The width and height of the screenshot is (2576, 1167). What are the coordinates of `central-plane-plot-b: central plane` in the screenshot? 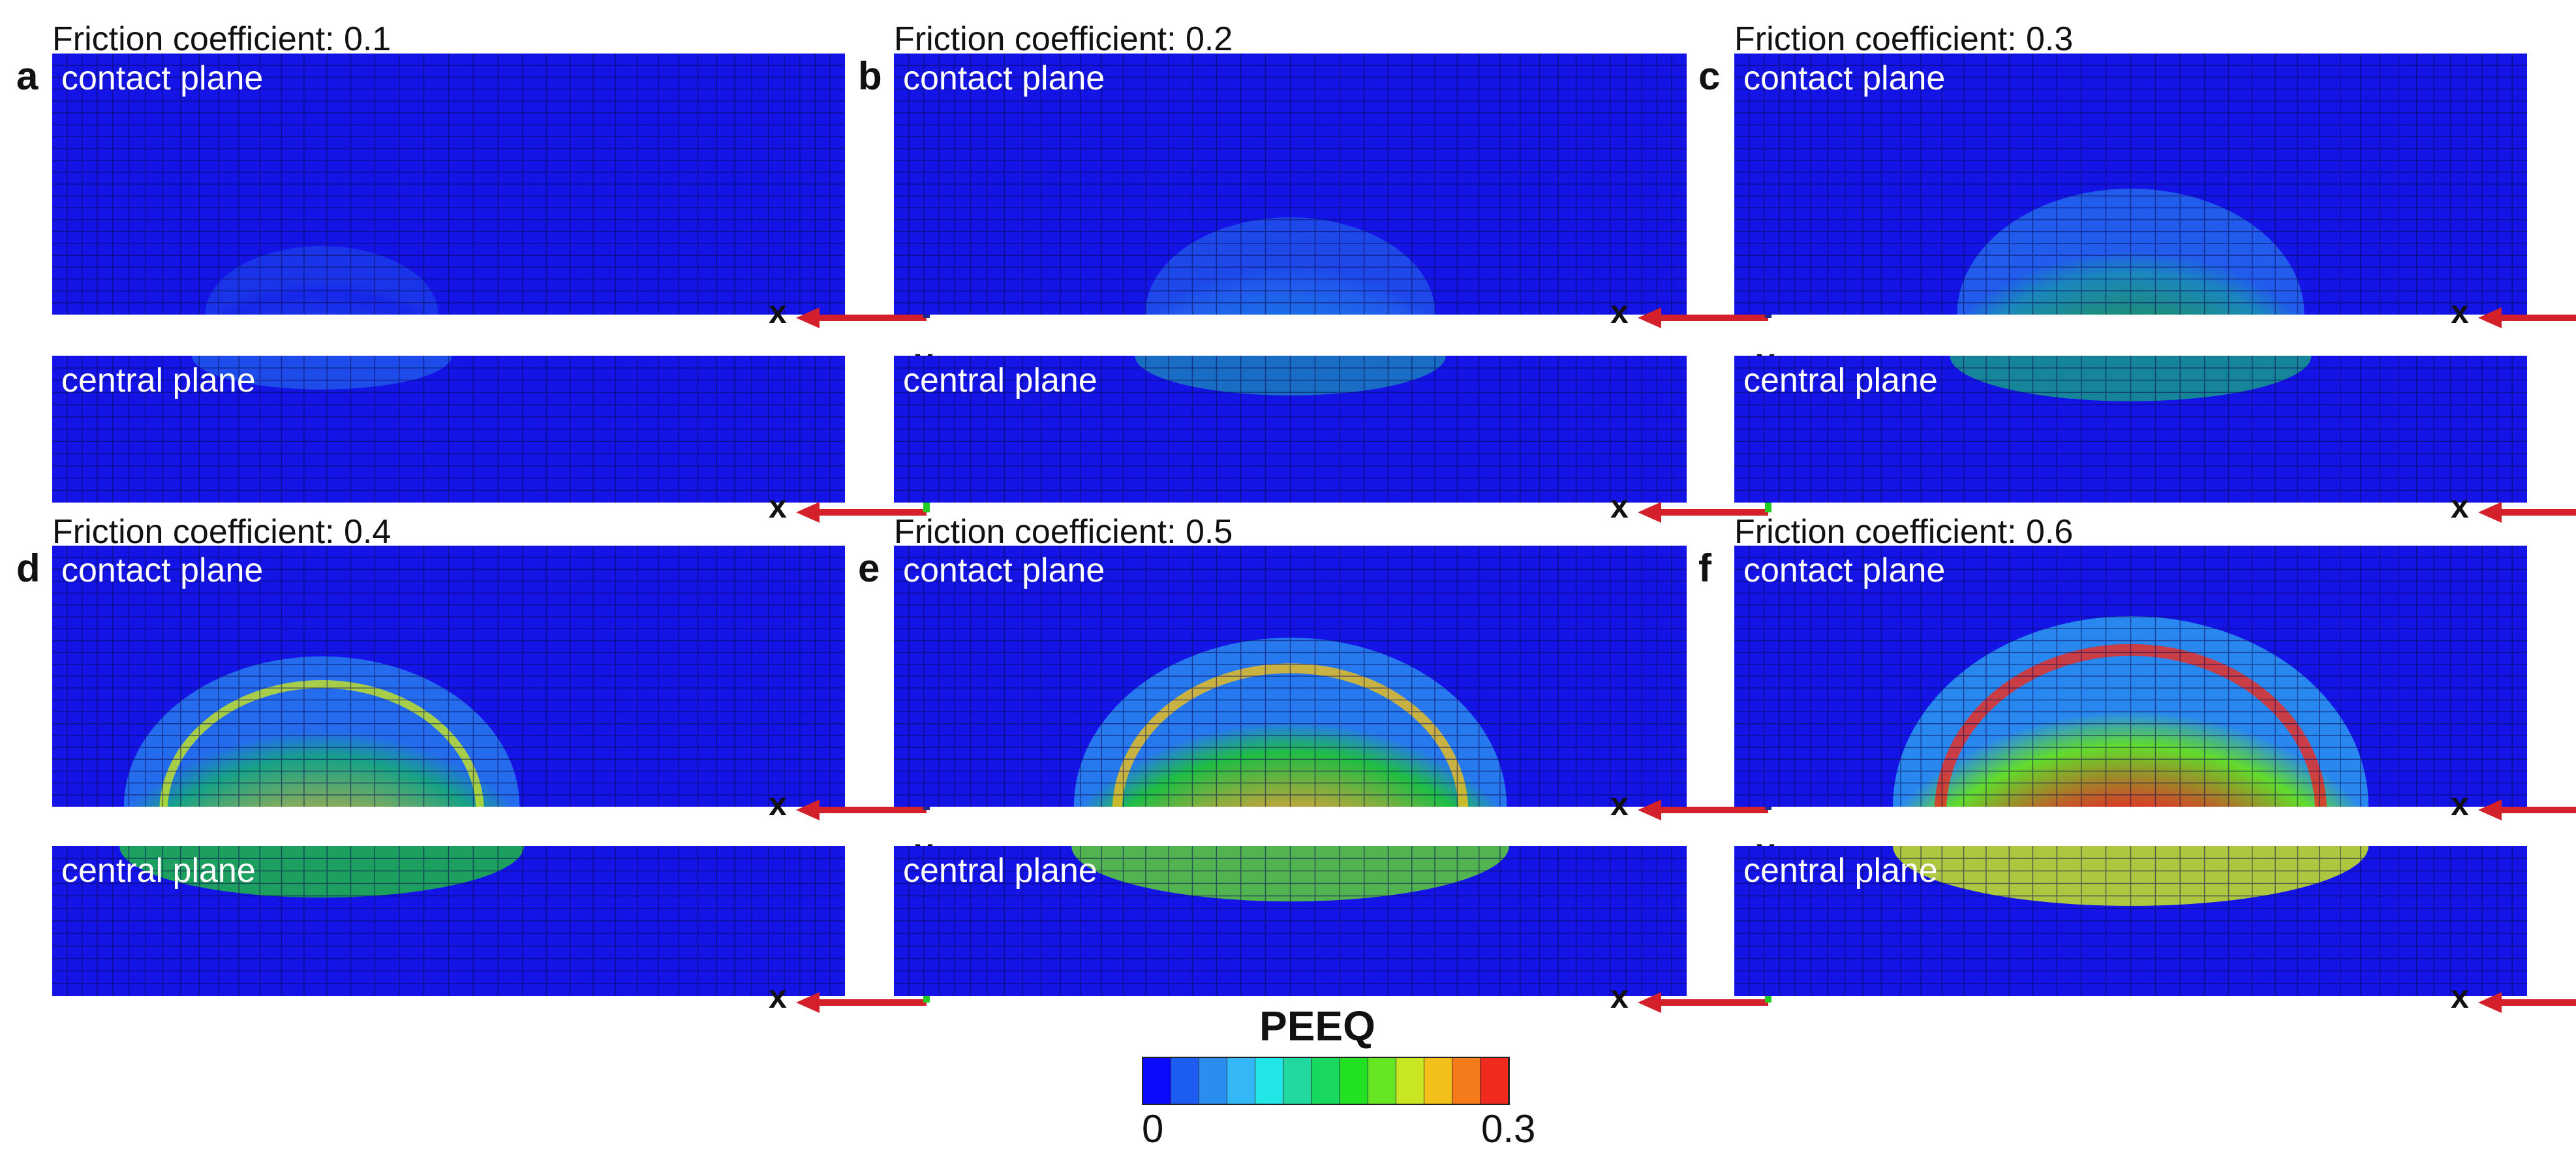 It's located at (1290, 429).